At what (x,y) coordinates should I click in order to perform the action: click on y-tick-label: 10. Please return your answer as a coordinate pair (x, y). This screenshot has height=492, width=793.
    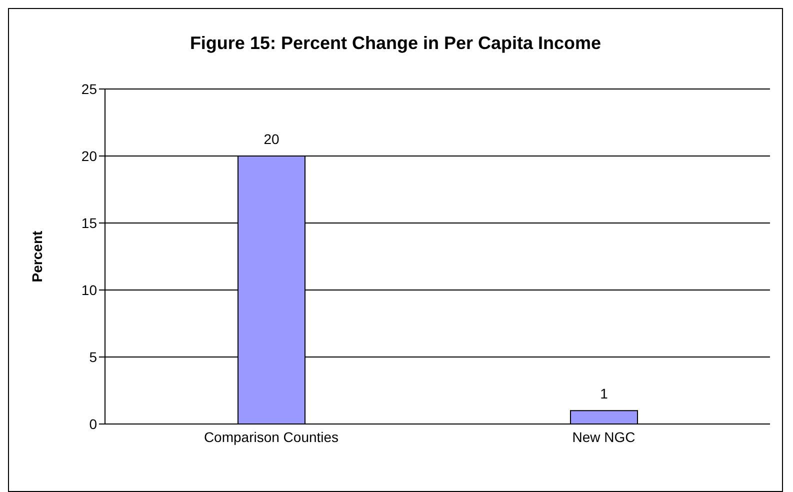
    Looking at the image, I should click on (89, 290).